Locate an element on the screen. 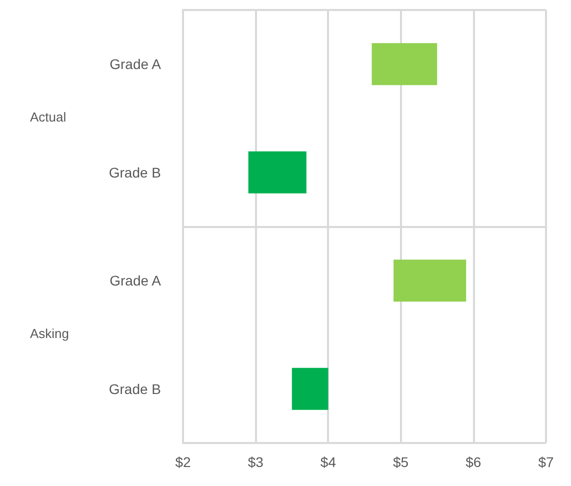 This screenshot has width=571, height=486. x-tick-label: $4 is located at coordinates (328, 462).